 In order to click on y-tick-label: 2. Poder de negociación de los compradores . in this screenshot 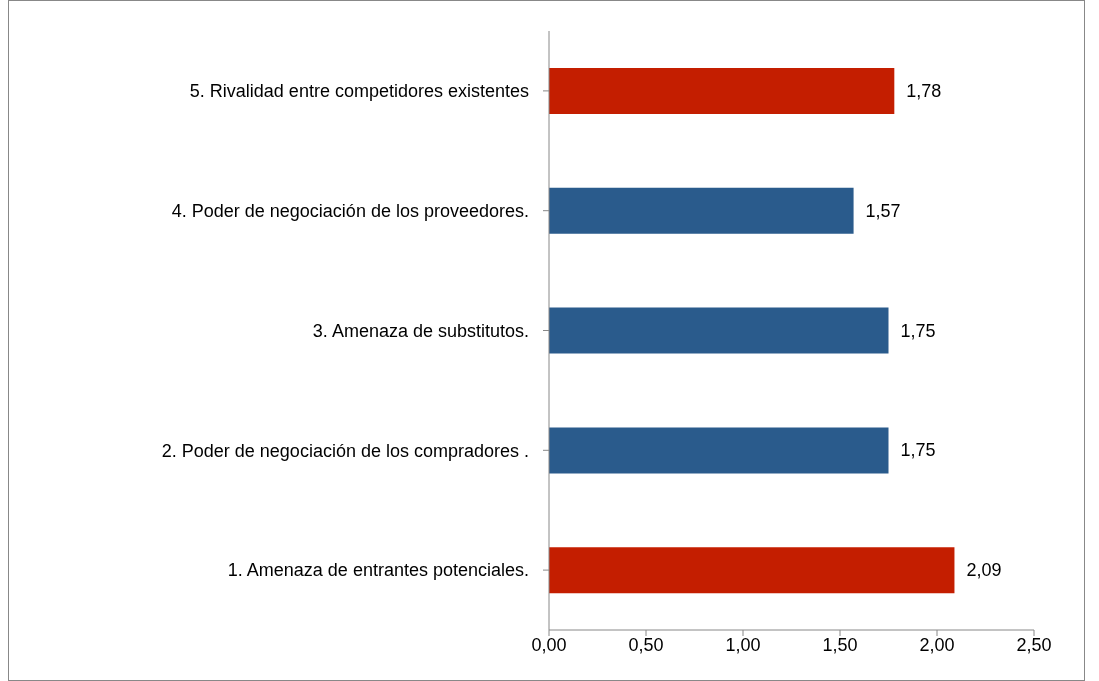, I will do `click(345, 450)`.